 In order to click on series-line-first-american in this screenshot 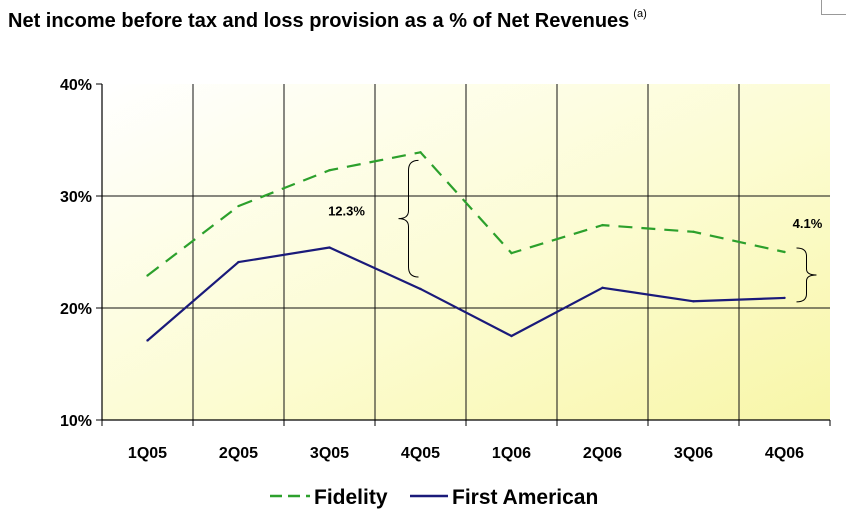, I will do `click(465, 294)`.